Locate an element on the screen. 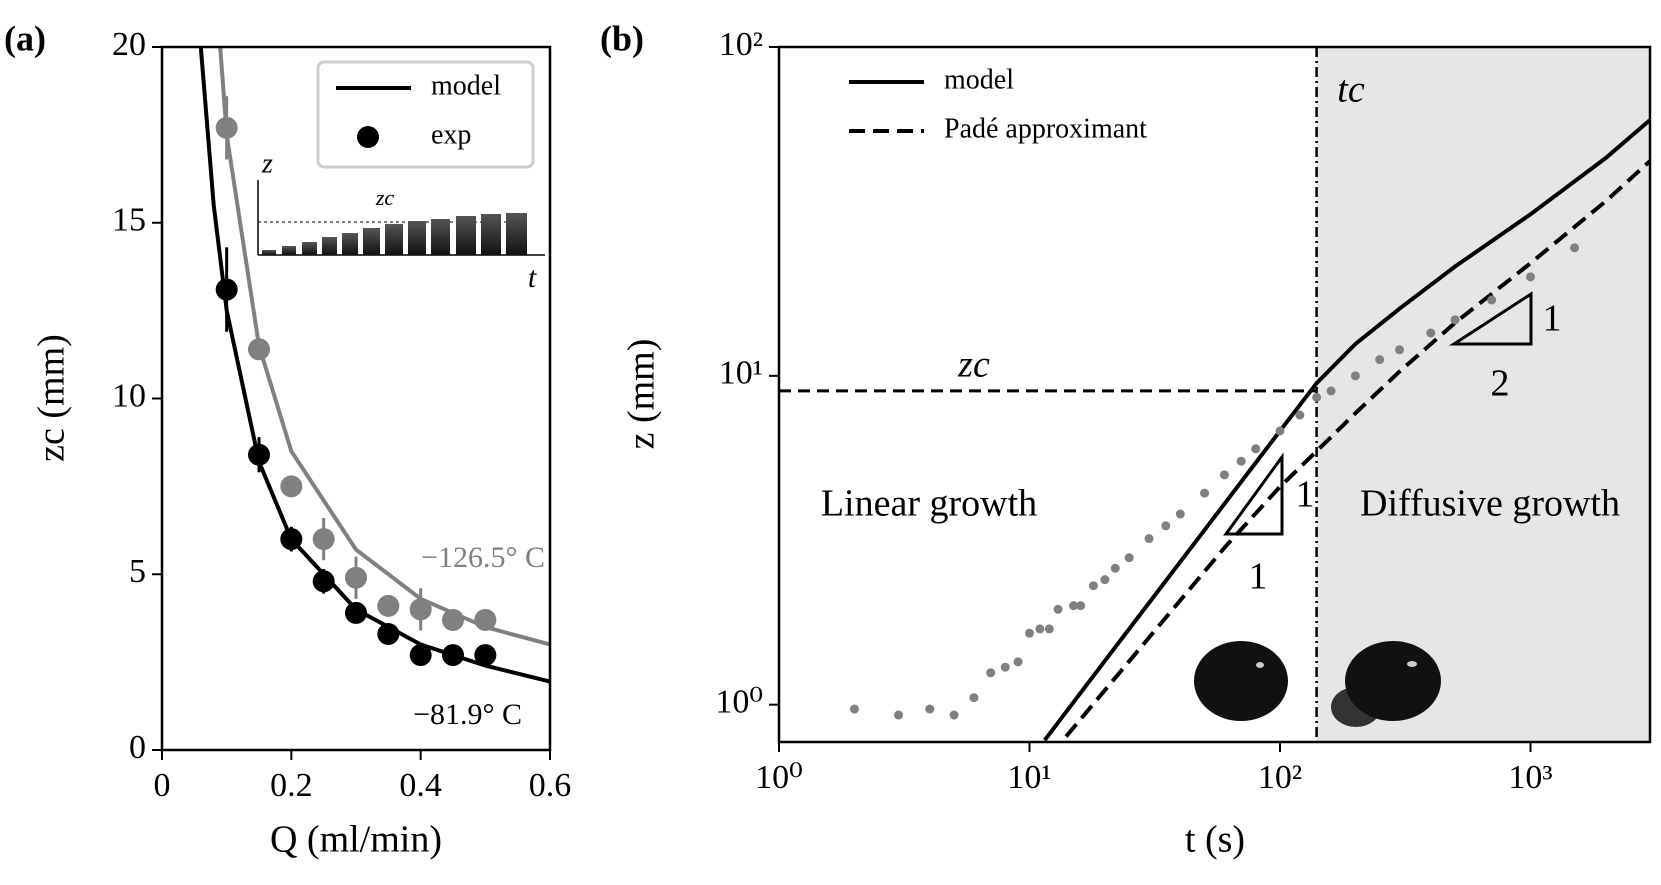  tc-label: tc is located at coordinates (1351, 90).